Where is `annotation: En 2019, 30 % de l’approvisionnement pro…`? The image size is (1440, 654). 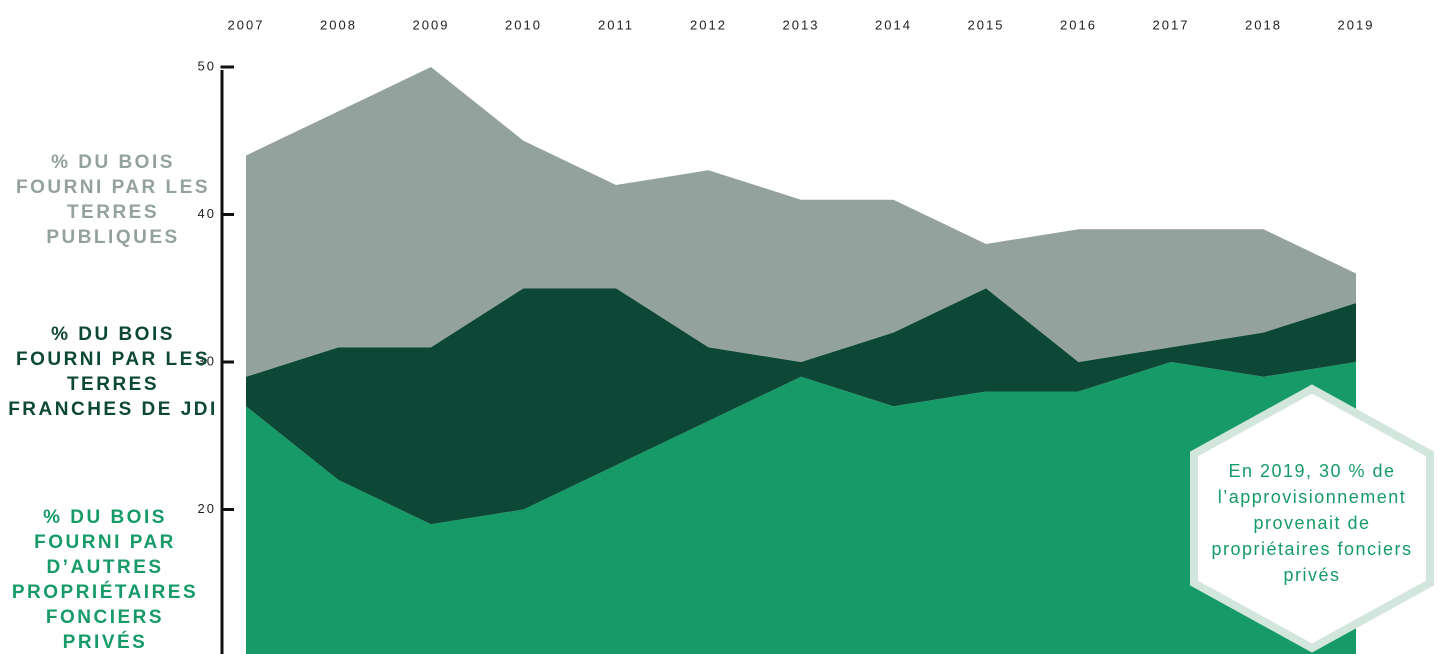
annotation: En 2019, 30 % de l’approvisionnement pro… is located at coordinates (1312, 523).